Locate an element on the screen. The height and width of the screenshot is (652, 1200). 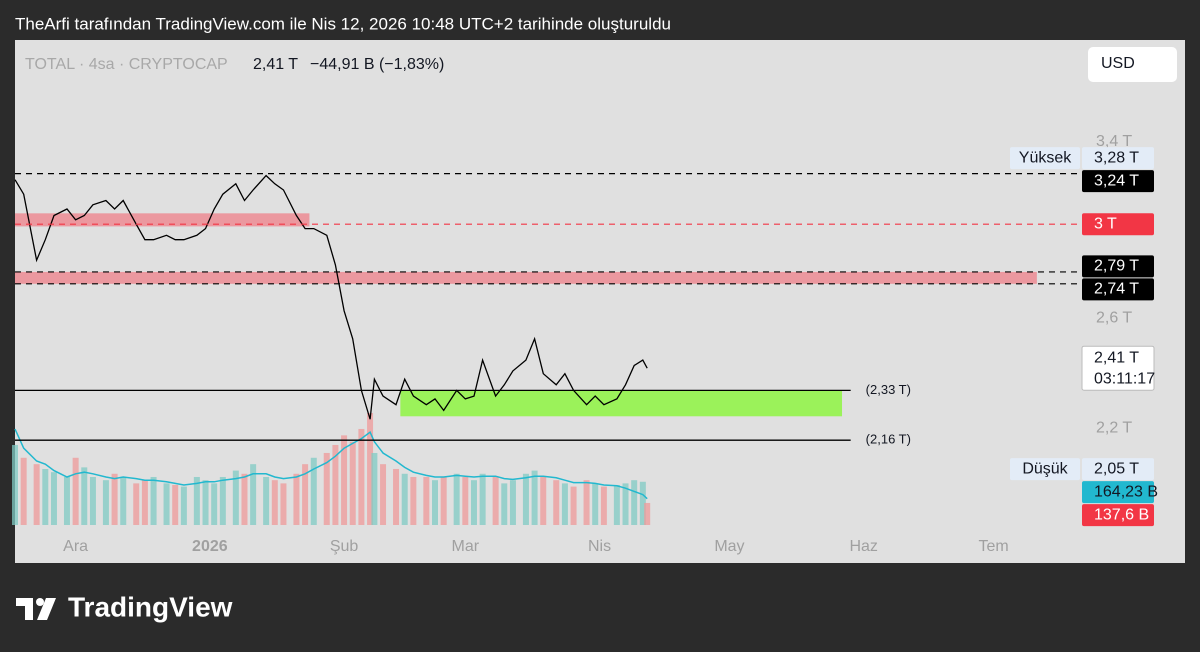
level-label: 3,24 T is located at coordinates (1116, 180).